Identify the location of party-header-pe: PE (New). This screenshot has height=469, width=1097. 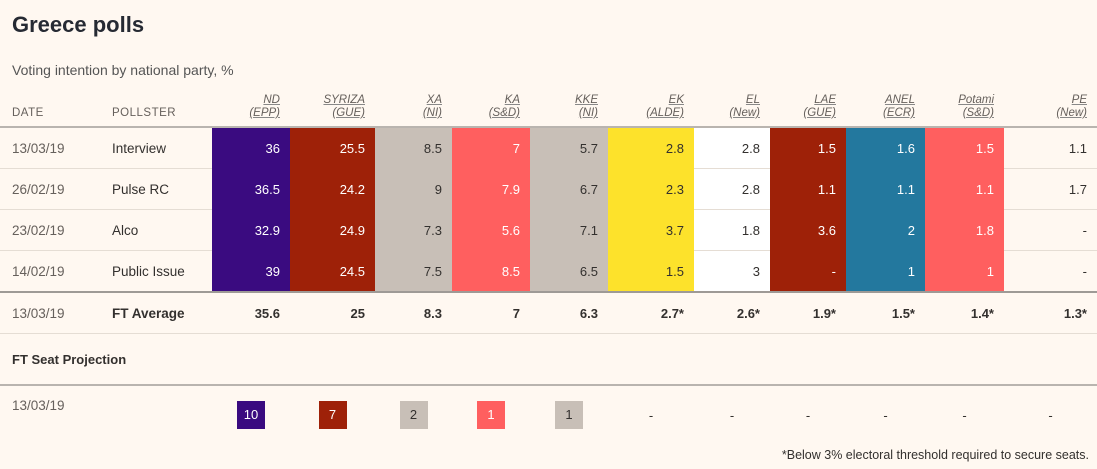
(1050, 106).